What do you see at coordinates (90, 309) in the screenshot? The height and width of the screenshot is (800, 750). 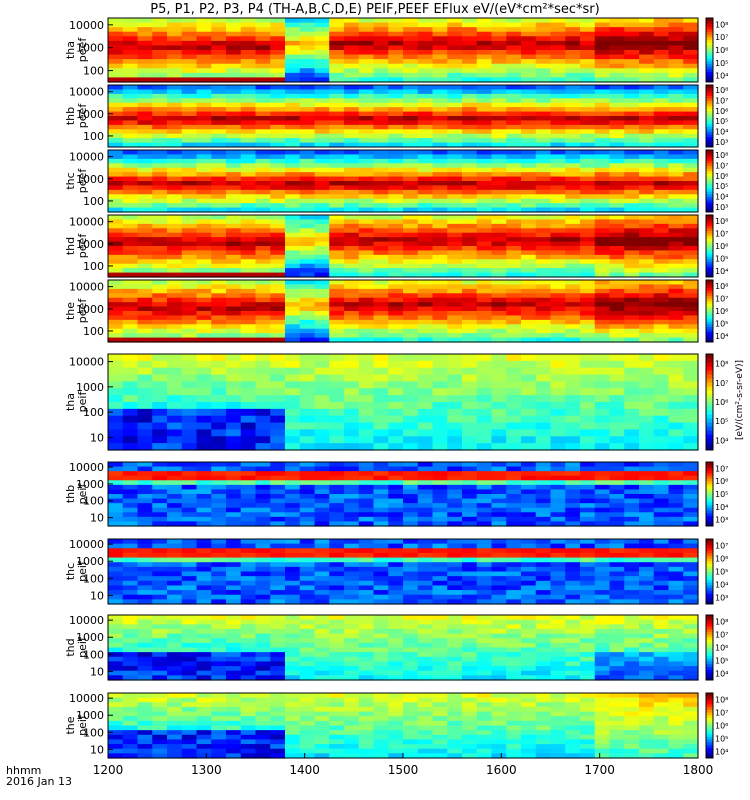 I see `y-tick-label: 1000` at bounding box center [90, 309].